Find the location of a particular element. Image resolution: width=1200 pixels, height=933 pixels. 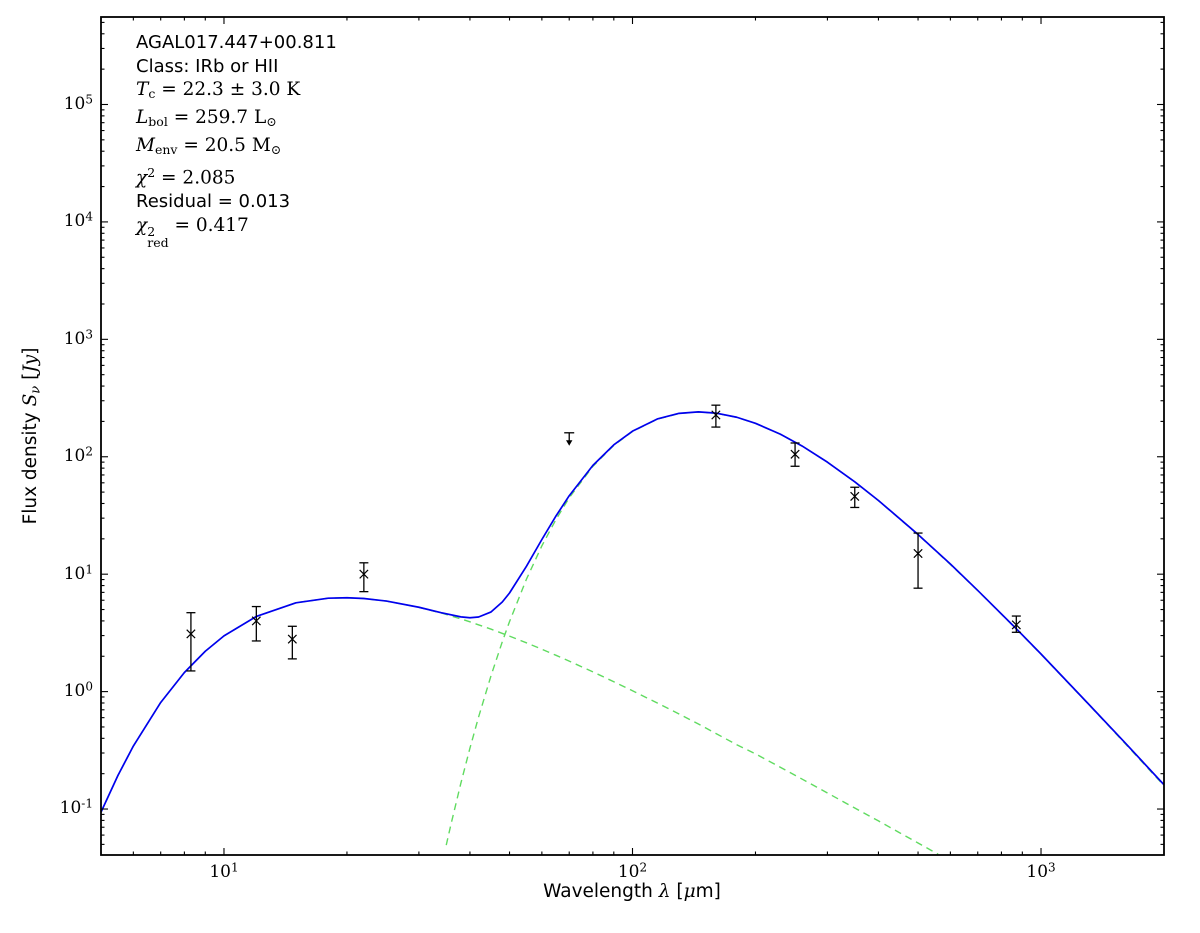

y-tick-label: 10³ is located at coordinates (78, 338).